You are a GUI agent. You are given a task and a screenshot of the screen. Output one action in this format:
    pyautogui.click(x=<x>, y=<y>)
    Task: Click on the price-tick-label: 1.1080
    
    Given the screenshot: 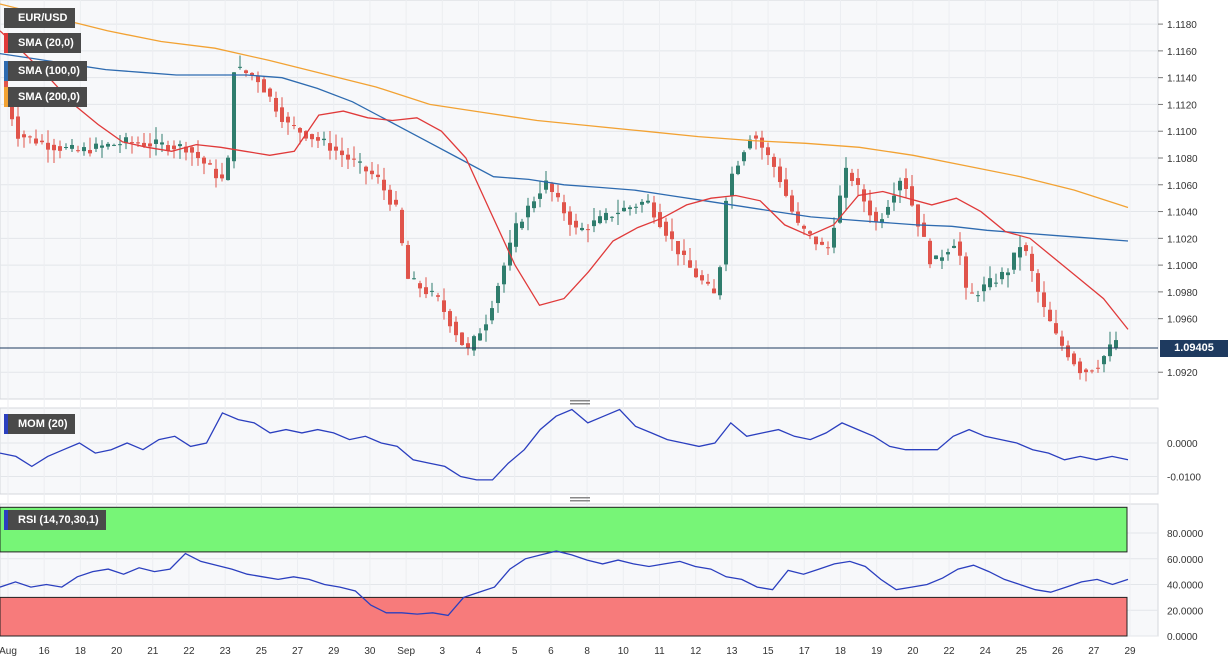 What is the action you would take?
    pyautogui.click(x=1182, y=159)
    